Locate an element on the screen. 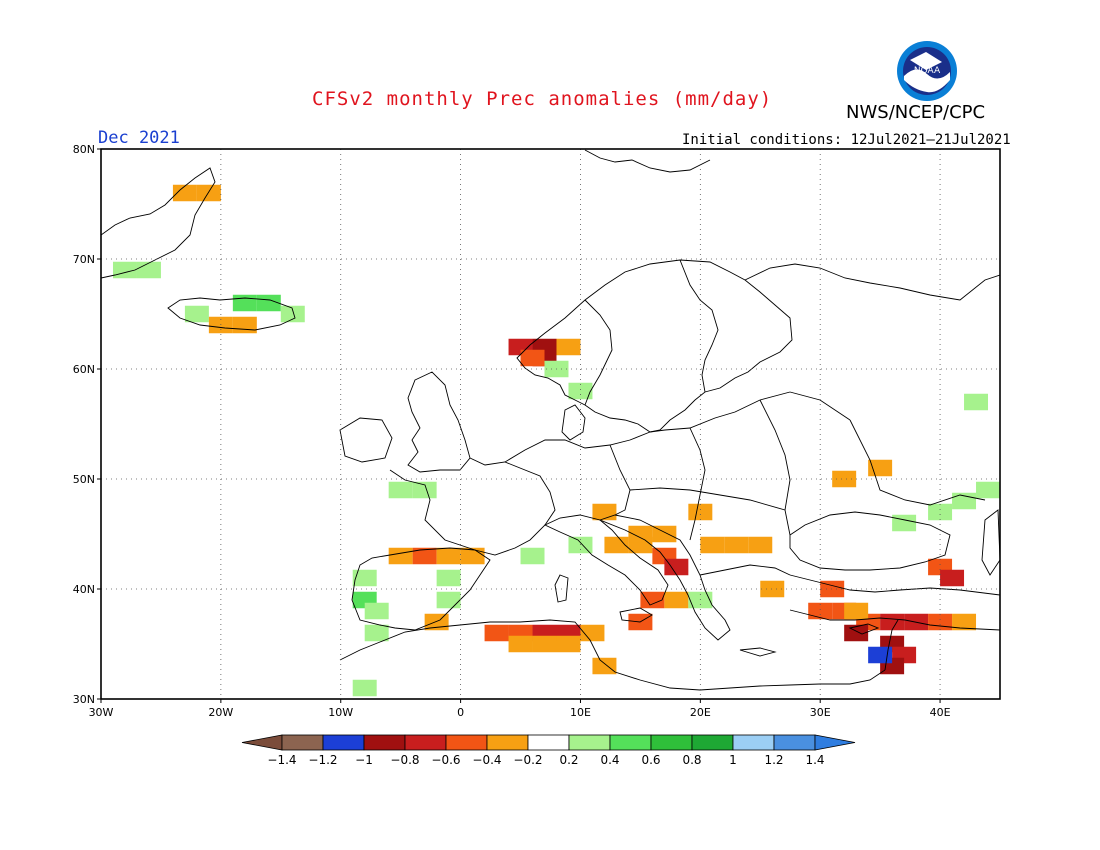 The height and width of the screenshot is (850, 1100). lon-label: 20W is located at coordinates (220, 712).